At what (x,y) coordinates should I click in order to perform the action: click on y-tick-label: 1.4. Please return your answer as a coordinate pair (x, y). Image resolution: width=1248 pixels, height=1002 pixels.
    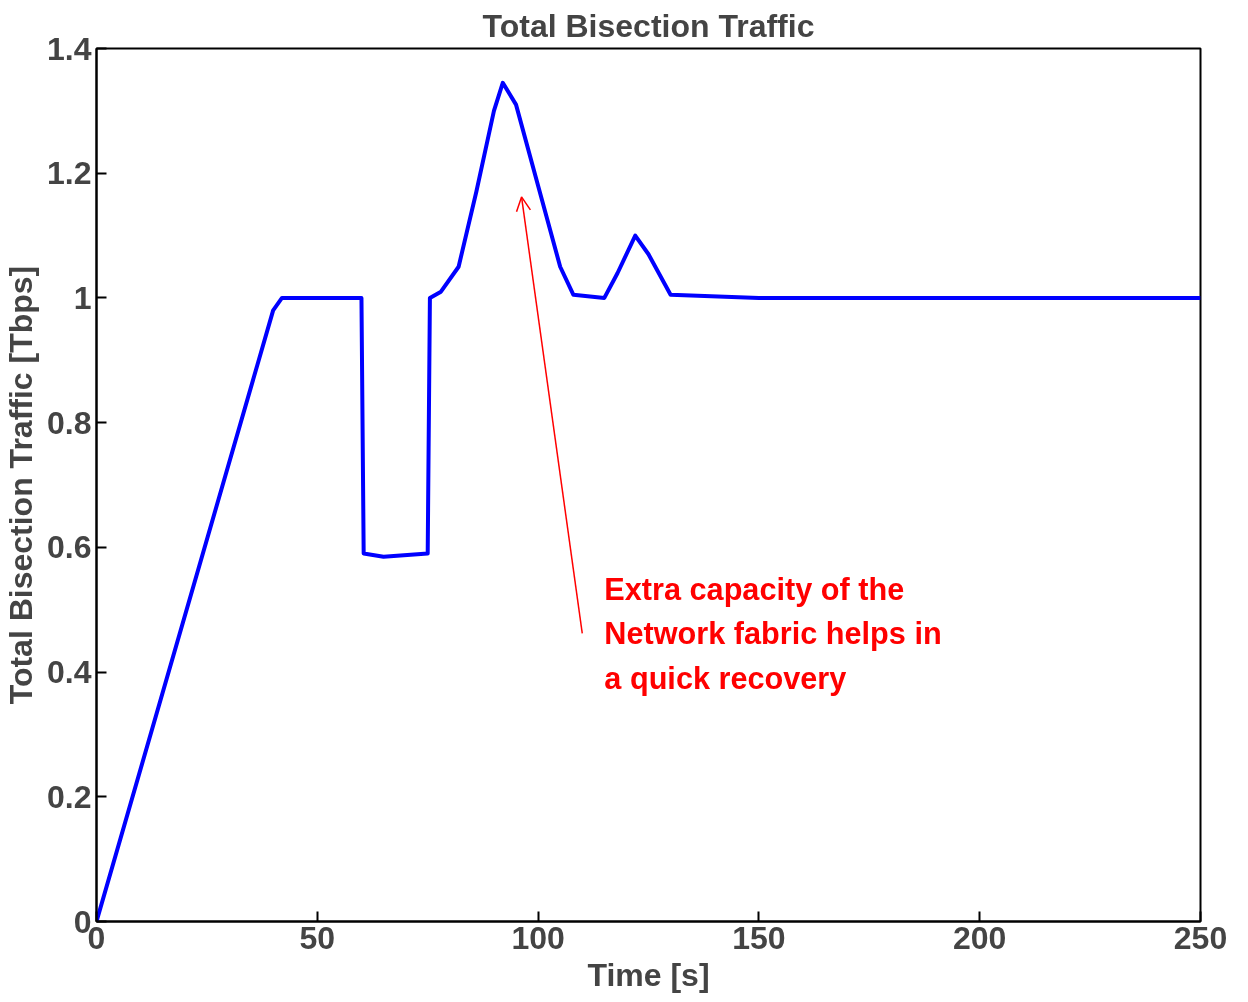
    Looking at the image, I should click on (69, 48).